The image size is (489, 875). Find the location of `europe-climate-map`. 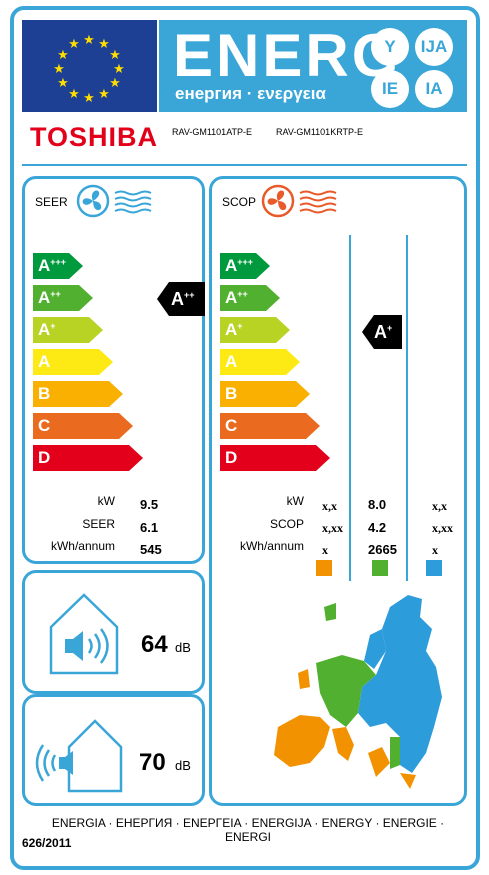

europe-climate-map is located at coordinates (358, 692).